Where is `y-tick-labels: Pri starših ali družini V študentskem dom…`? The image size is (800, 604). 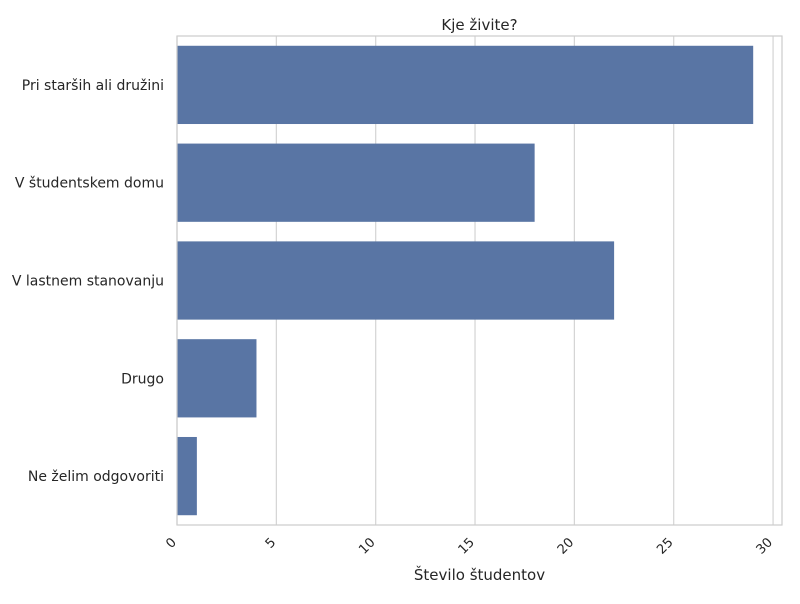 y-tick-labels: Pri starših ali družini V študentskem dom… is located at coordinates (88, 281).